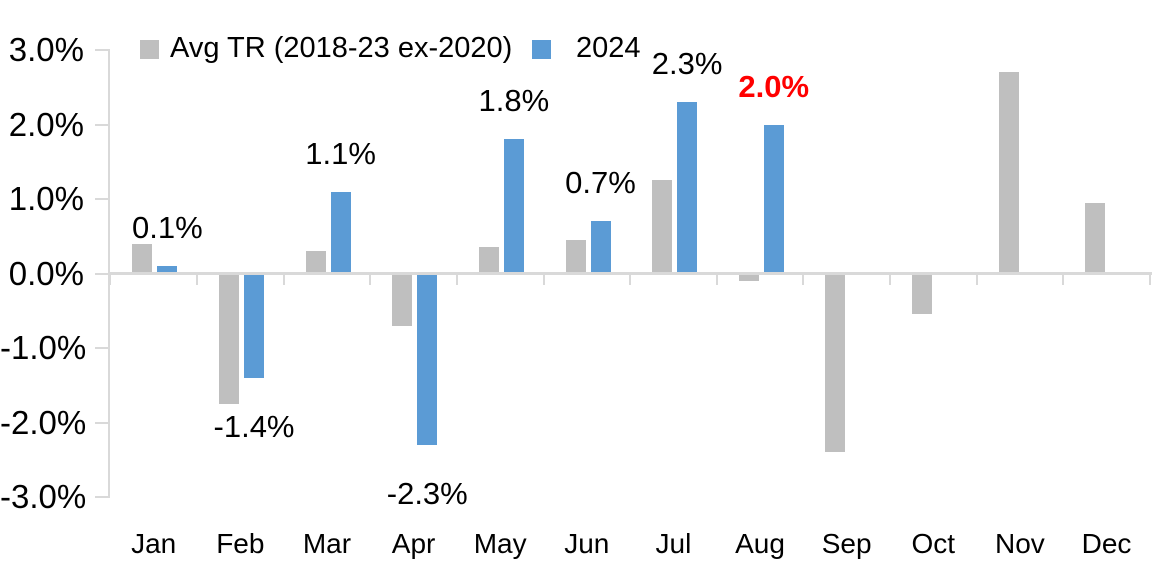  What do you see at coordinates (488, 260) in the screenshot?
I see `bar-avg-tr-may` at bounding box center [488, 260].